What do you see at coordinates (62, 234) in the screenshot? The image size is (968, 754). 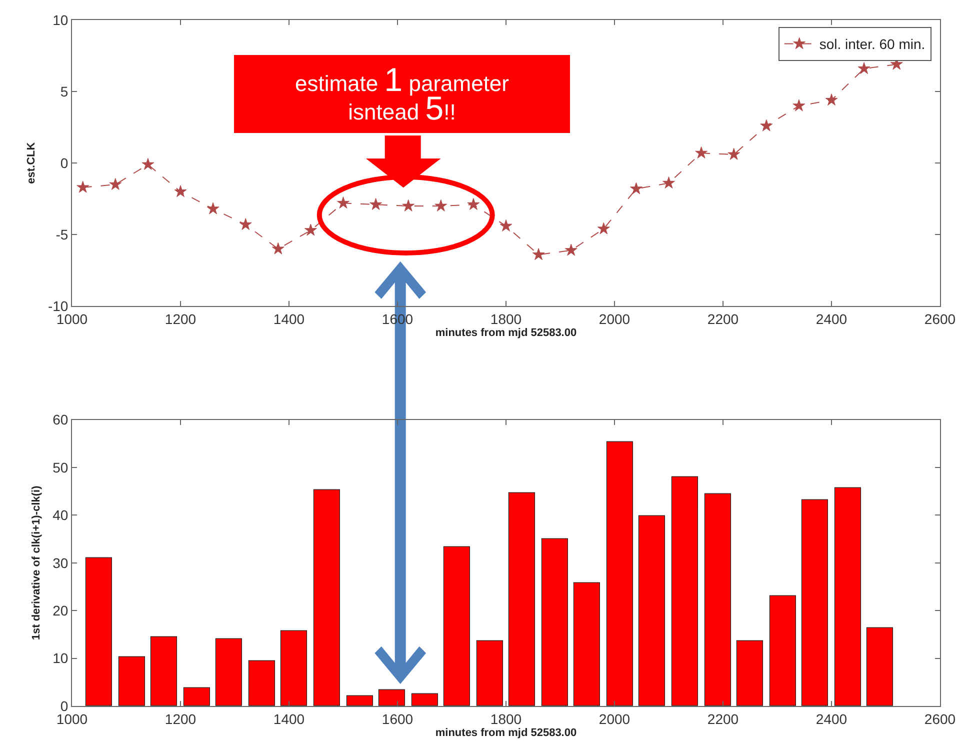 I see `y-tick-label: -5` at bounding box center [62, 234].